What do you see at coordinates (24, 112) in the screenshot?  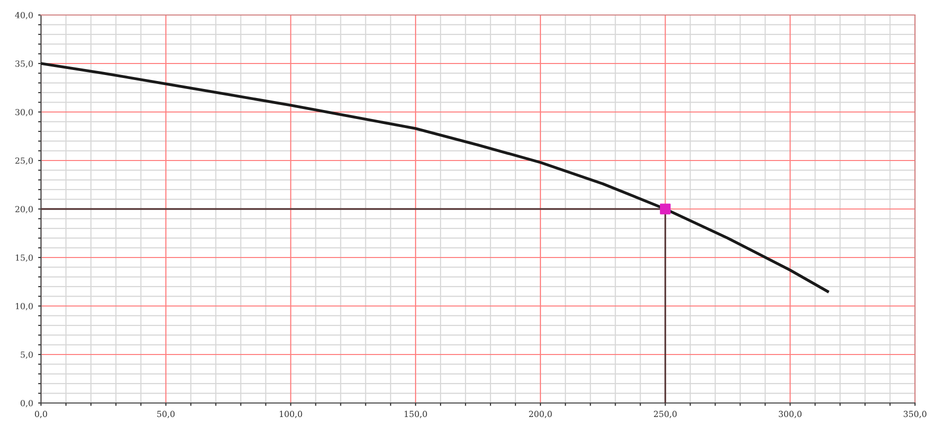 I see `y-tick-label: 30,0` at bounding box center [24, 112].